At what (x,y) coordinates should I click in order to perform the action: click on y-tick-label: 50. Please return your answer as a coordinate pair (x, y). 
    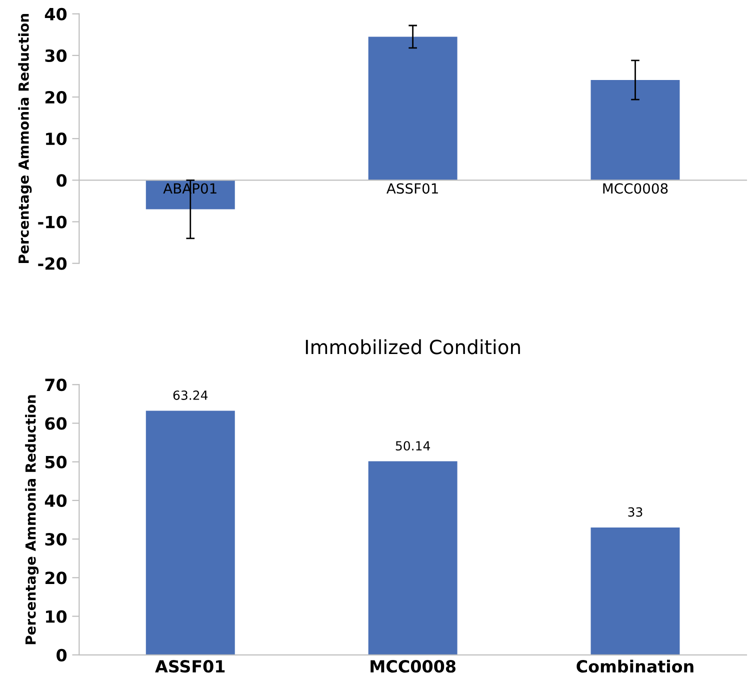
    Looking at the image, I should click on (56, 462).